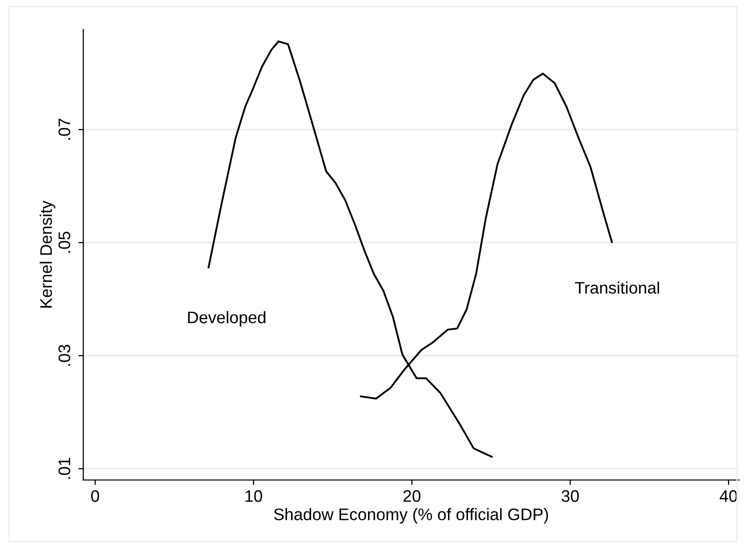 The image size is (746, 548). What do you see at coordinates (411, 496) in the screenshot?
I see `x-tick-label: 20` at bounding box center [411, 496].